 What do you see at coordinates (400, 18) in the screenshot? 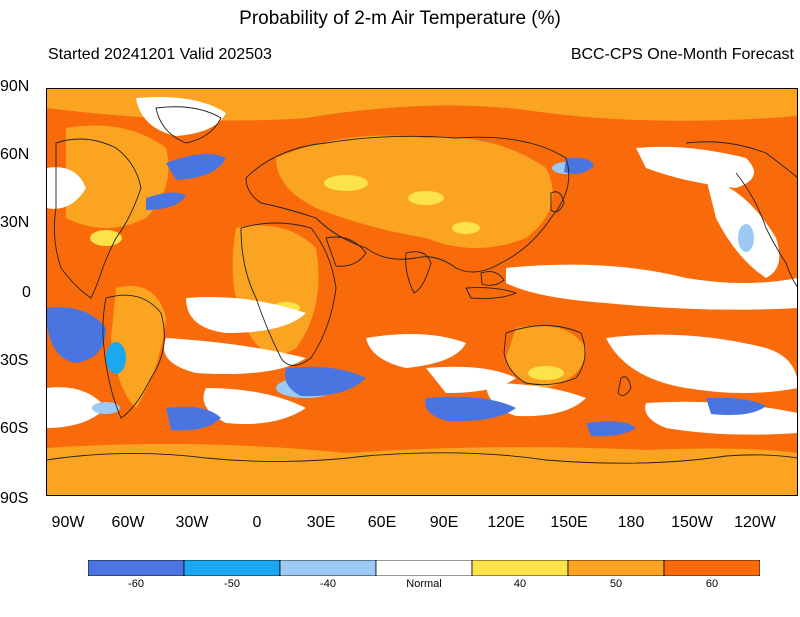
I see `map-title: Probability of 2-m Air Temperature (%)` at bounding box center [400, 18].